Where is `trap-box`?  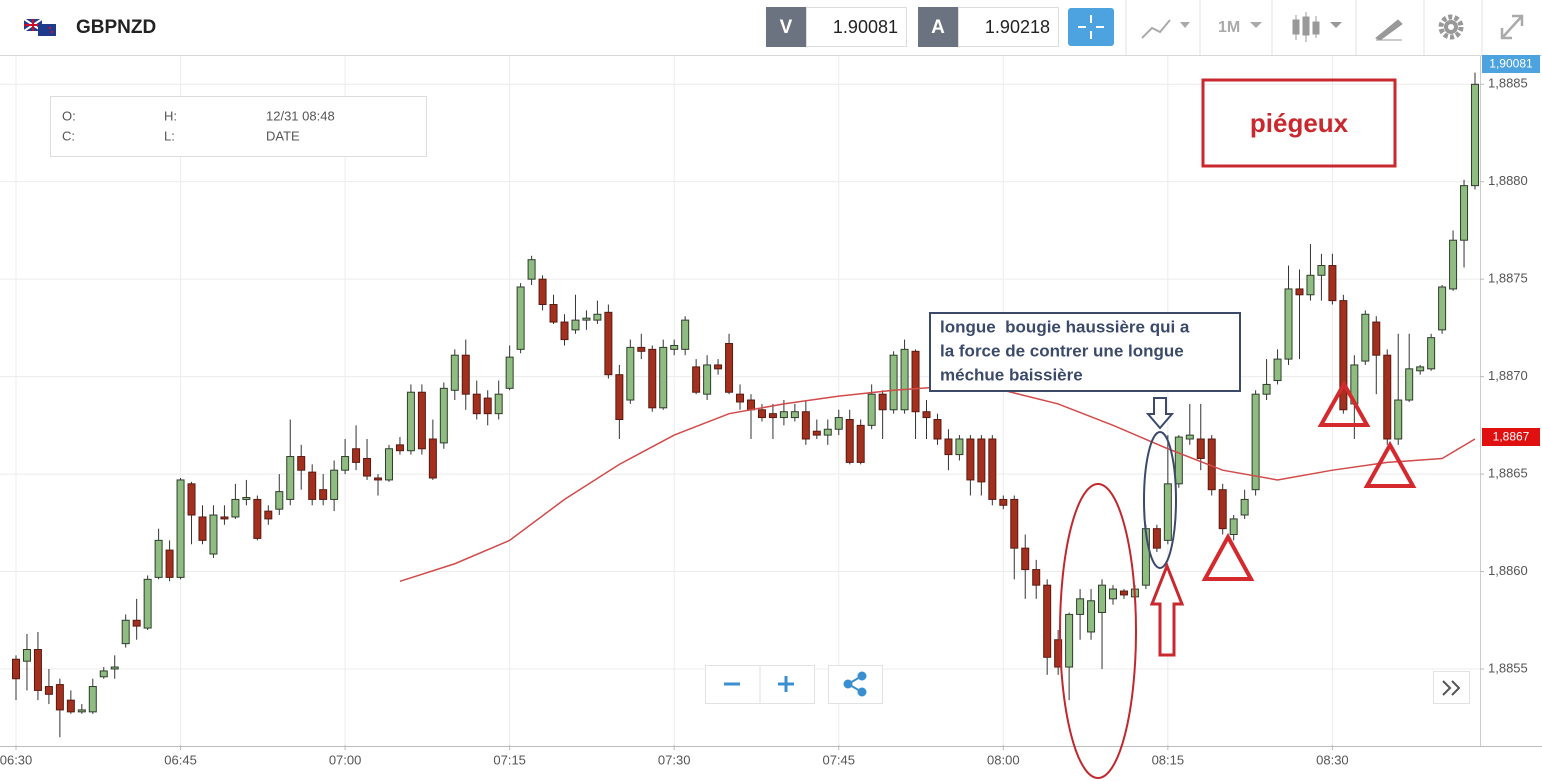 trap-box is located at coordinates (1299, 123).